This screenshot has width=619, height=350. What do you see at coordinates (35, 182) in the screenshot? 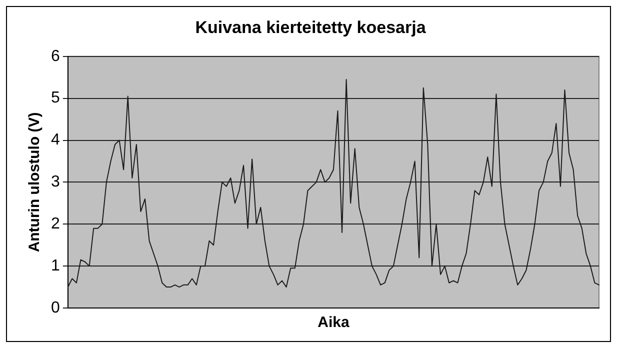
I see `y-axis-title: Anturin ulostulo (V)` at bounding box center [35, 182].